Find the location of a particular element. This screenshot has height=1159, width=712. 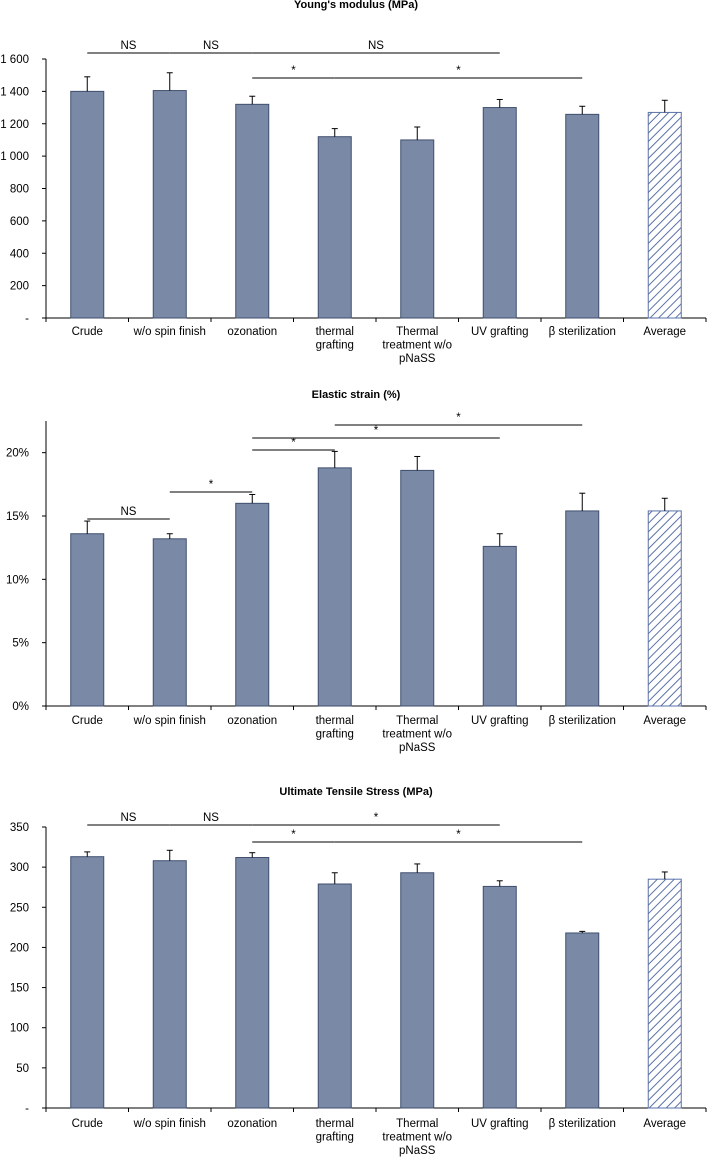

y-tick-label: 400 is located at coordinates (19, 254).